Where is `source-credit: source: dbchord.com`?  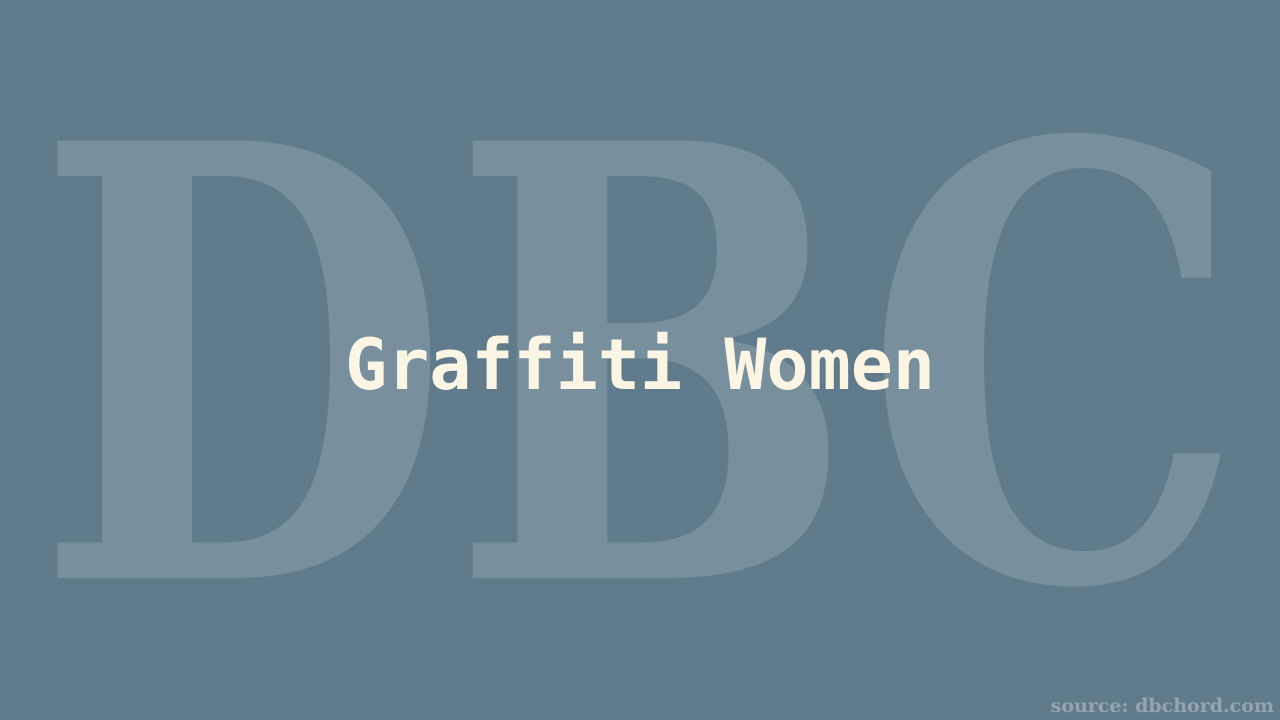 source-credit: source: dbchord.com is located at coordinates (1162, 706).